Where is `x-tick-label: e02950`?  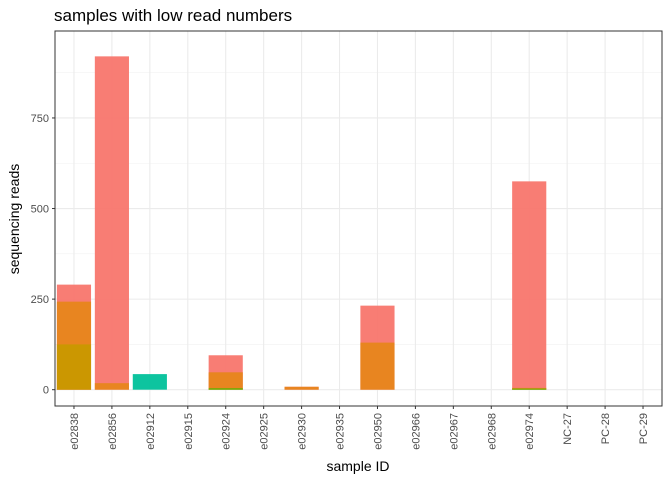
x-tick-label: e02950 is located at coordinates (378, 431).